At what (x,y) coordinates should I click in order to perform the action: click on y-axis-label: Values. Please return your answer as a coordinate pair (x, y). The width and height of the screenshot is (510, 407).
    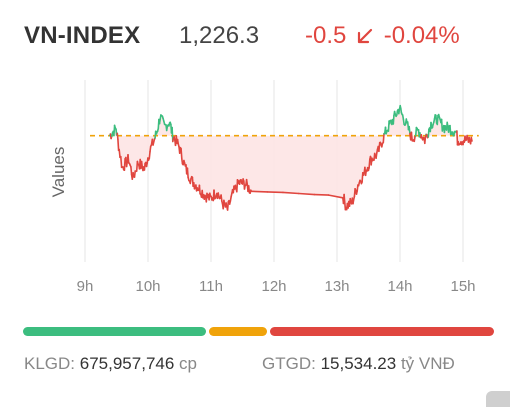
    Looking at the image, I should click on (58, 172).